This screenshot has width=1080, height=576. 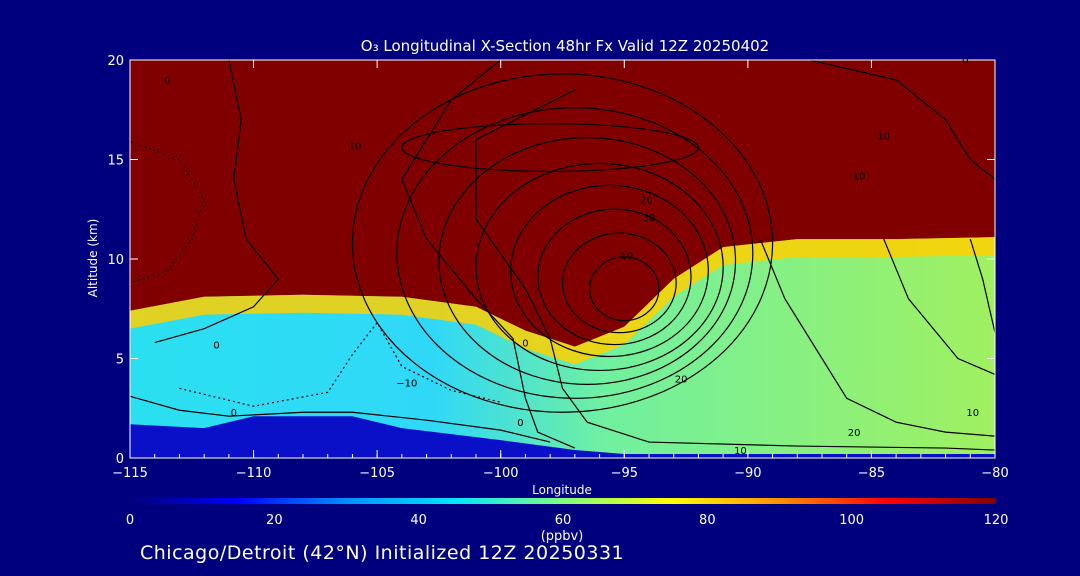 What do you see at coordinates (406, 383) in the screenshot?
I see `contour-label: −10` at bounding box center [406, 383].